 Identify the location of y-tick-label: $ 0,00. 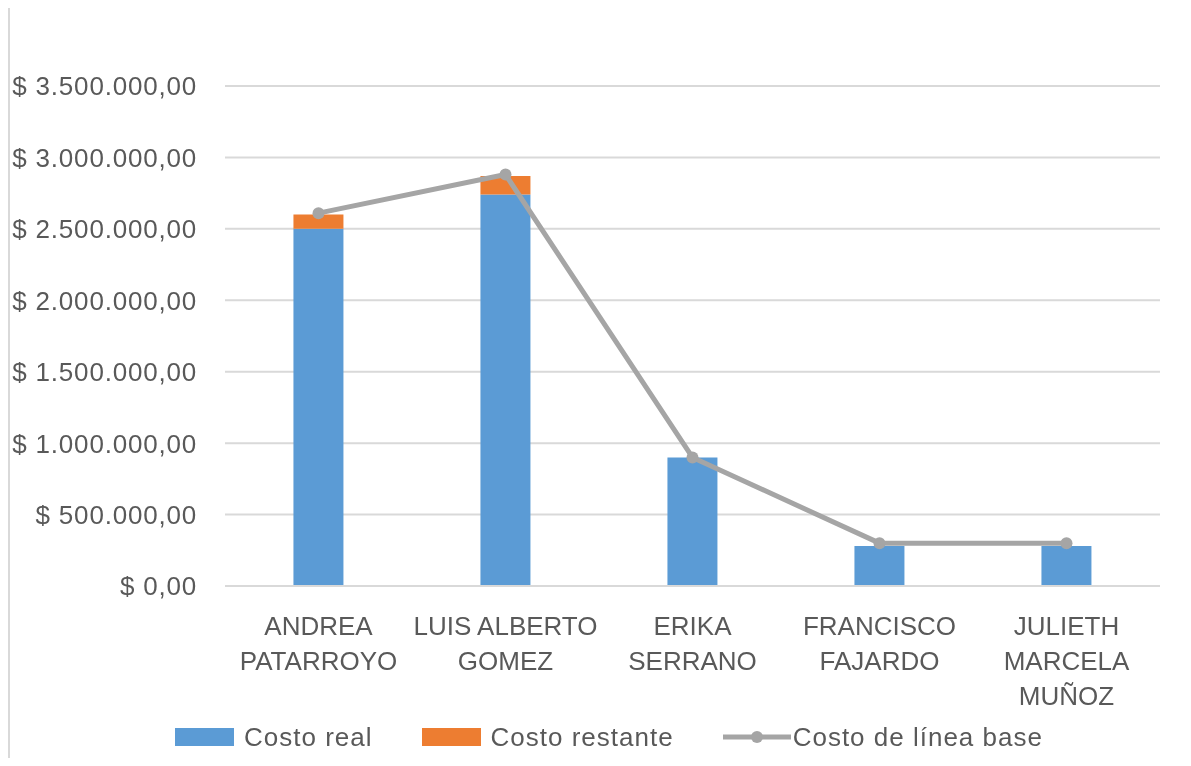
(158, 586).